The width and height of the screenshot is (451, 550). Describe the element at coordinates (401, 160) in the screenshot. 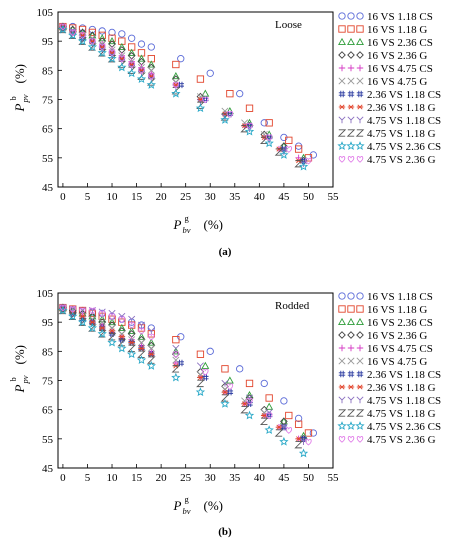

I see `legend-label: 4.75 VS 2.36 G` at that location.